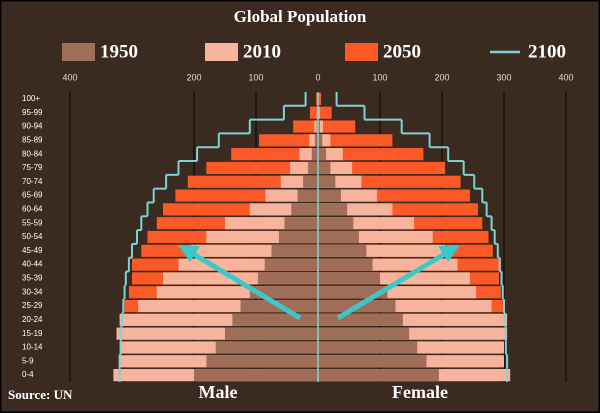 Image resolution: width=600 pixels, height=413 pixels. What do you see at coordinates (40, 394) in the screenshot?
I see `source: Source: UN` at bounding box center [40, 394].